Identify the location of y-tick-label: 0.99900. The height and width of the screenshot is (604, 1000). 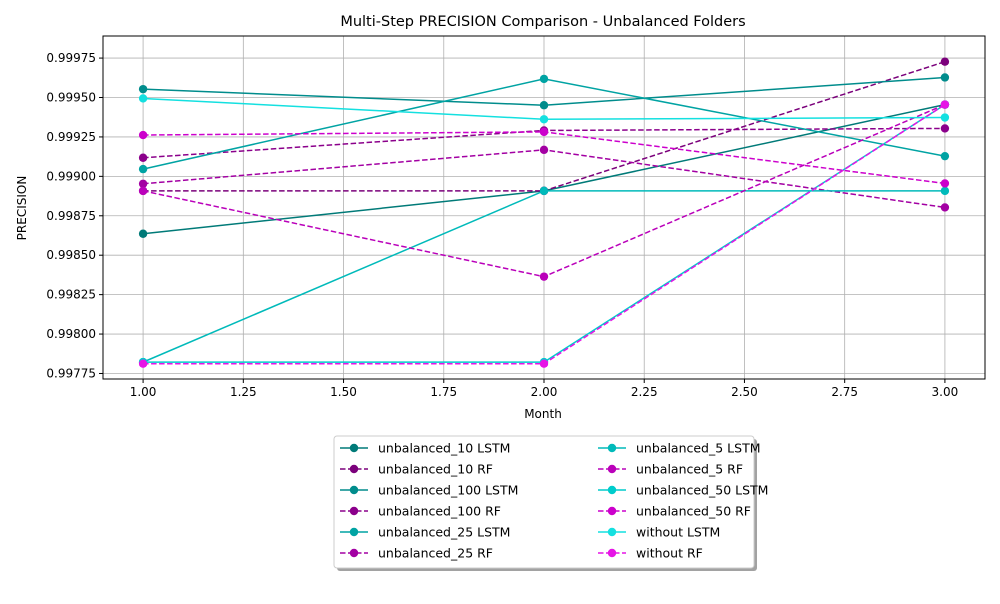
(71, 176).